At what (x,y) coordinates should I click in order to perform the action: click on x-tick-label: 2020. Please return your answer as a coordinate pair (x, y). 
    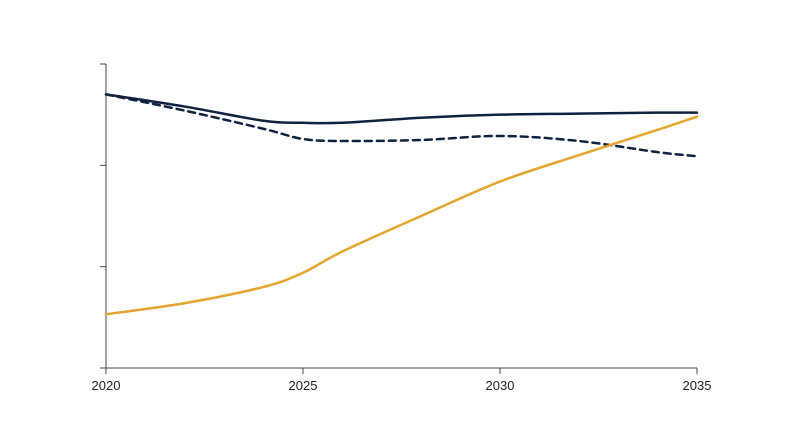
    Looking at the image, I should click on (106, 385).